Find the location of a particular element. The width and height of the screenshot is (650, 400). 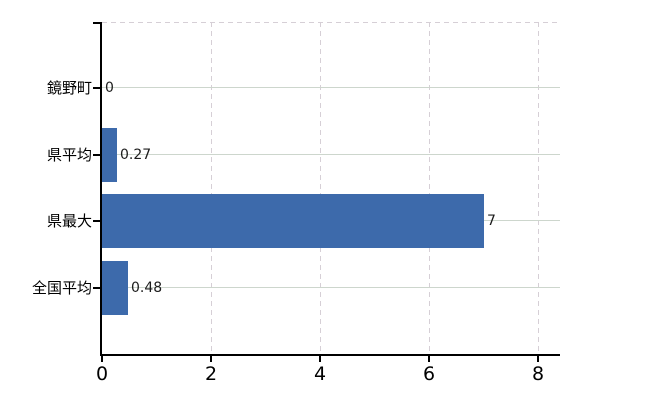

x-tick-label: 0 is located at coordinates (102, 374).